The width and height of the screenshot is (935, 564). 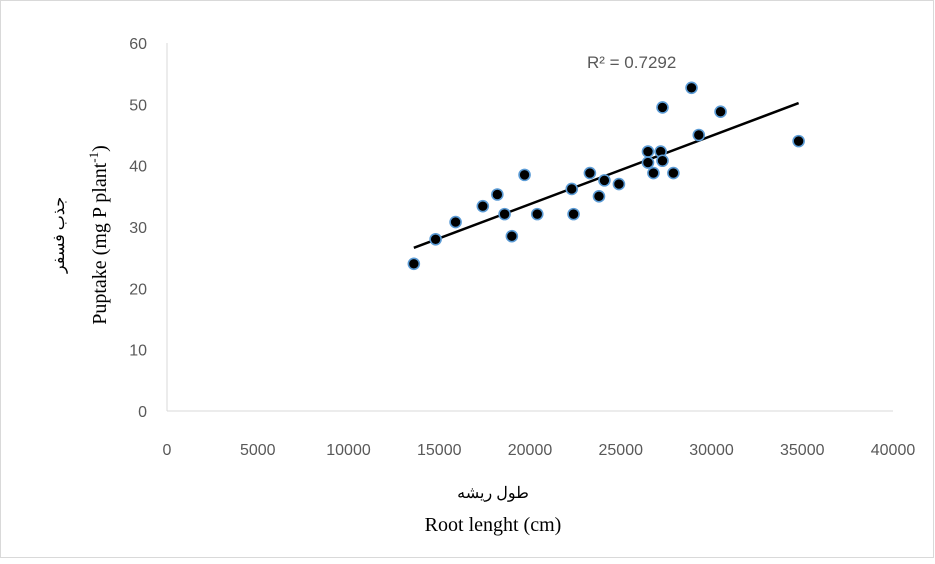 What do you see at coordinates (631, 62) in the screenshot?
I see `r-squared-label: R² = 0.7292` at bounding box center [631, 62].